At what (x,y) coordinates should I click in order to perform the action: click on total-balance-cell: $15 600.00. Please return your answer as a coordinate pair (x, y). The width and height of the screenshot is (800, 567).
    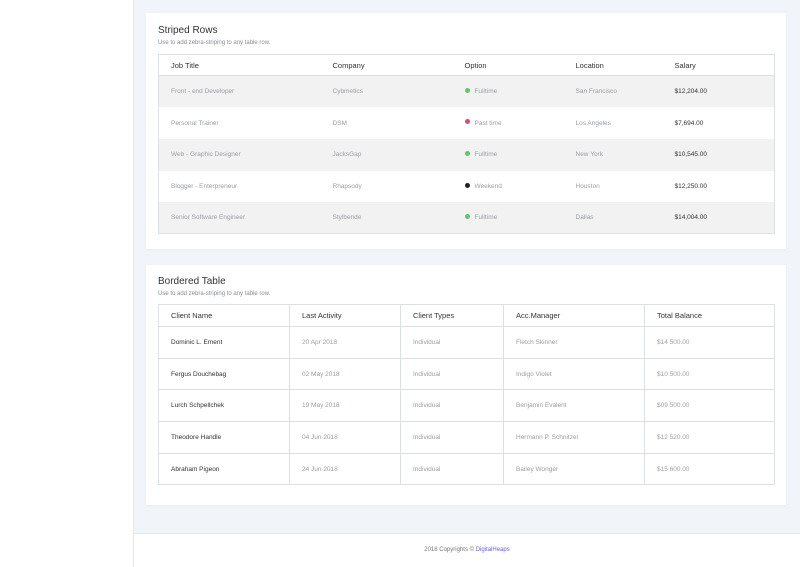
    Looking at the image, I should click on (709, 469).